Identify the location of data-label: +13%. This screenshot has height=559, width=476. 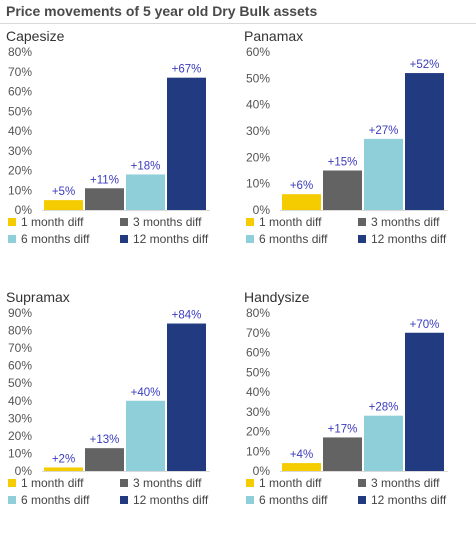
(105, 440).